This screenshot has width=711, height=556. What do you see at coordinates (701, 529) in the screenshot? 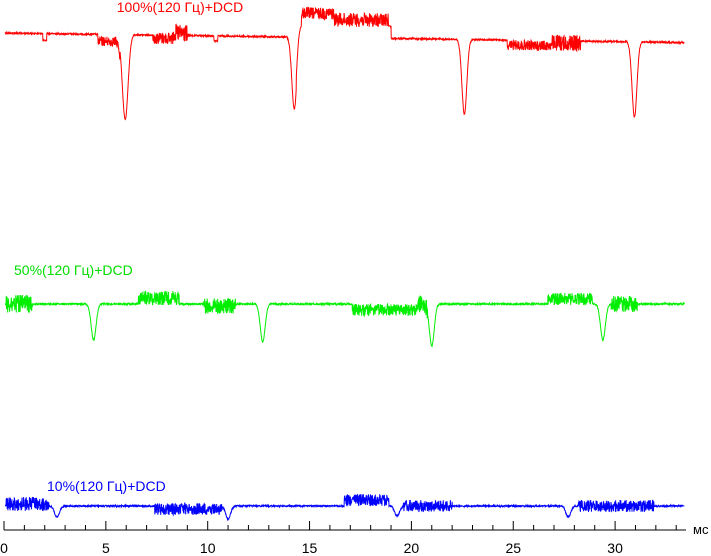
I see `x-axis-unit-label: мс` at bounding box center [701, 529].